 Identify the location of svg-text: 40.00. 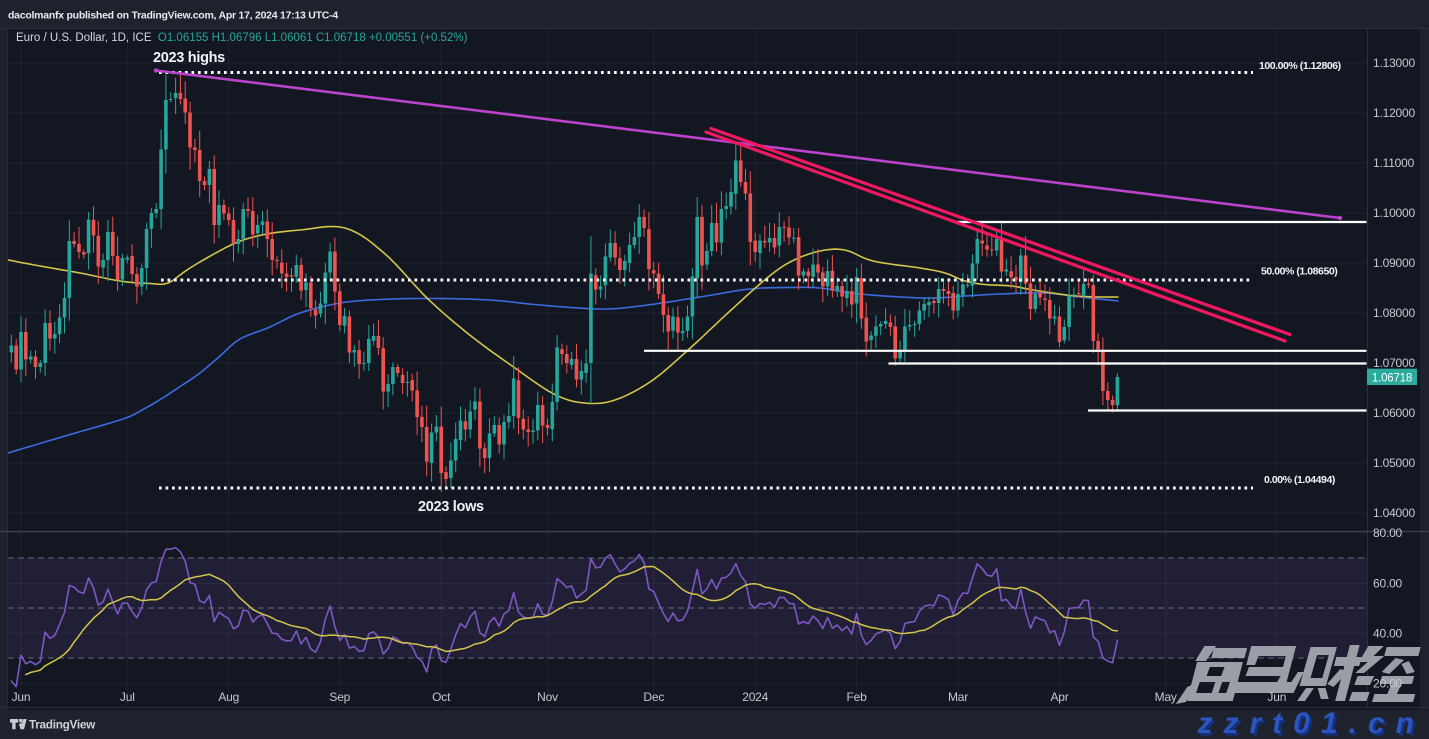
(1388, 634).